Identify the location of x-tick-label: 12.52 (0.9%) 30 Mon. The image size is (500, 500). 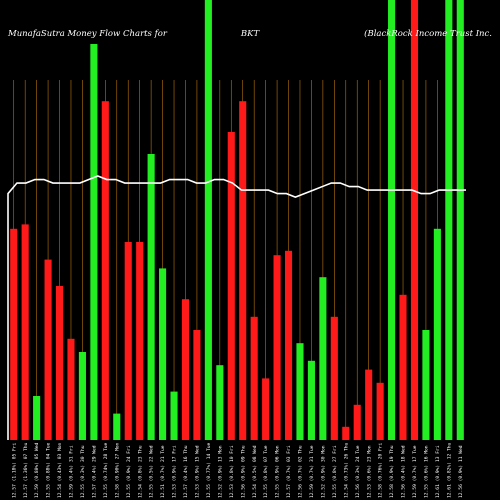
(323, 471).